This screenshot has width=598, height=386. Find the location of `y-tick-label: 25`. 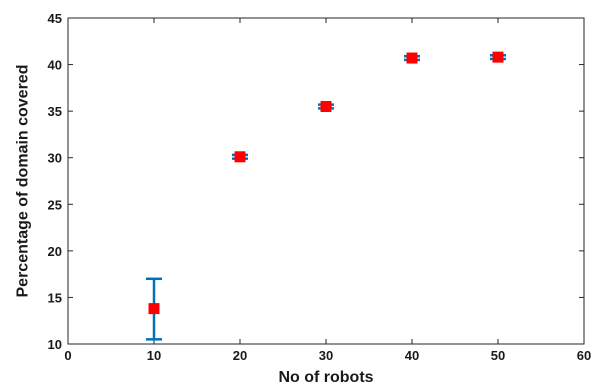

y-tick-label: 25 is located at coordinates (55, 204).